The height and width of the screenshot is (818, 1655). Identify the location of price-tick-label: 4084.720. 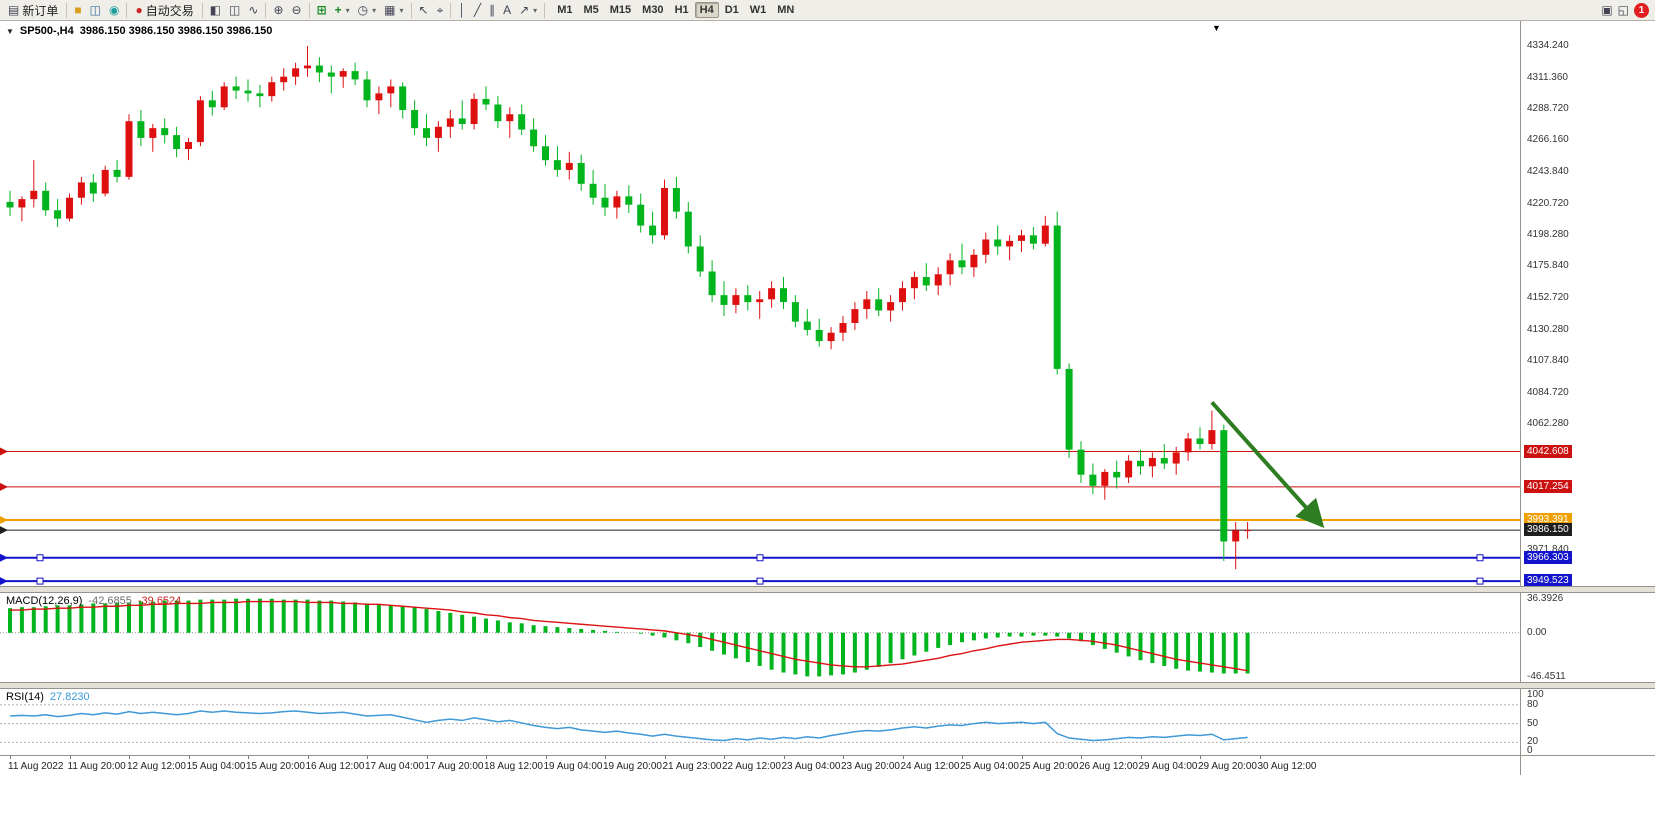
(1548, 392).